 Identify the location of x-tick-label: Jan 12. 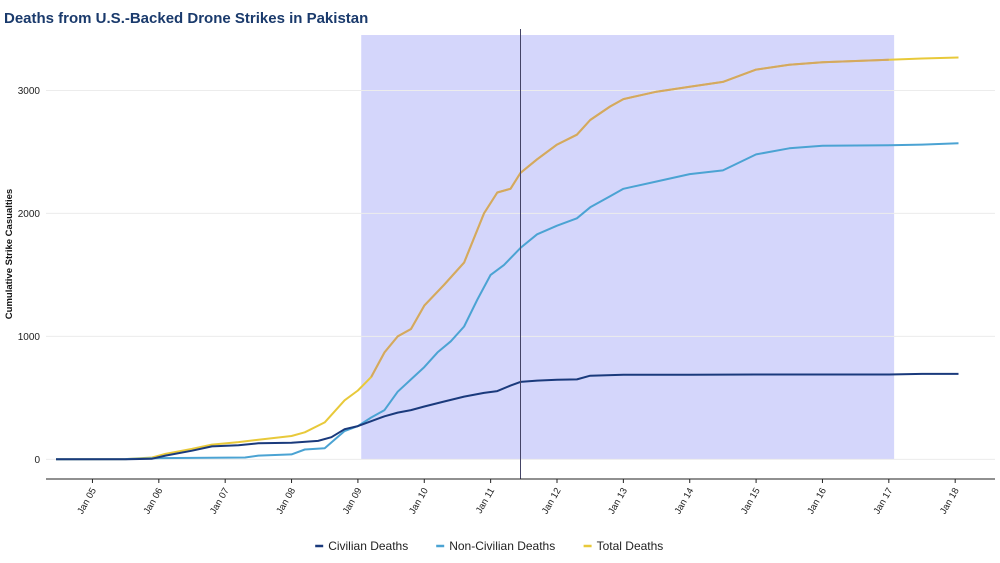
(552, 501).